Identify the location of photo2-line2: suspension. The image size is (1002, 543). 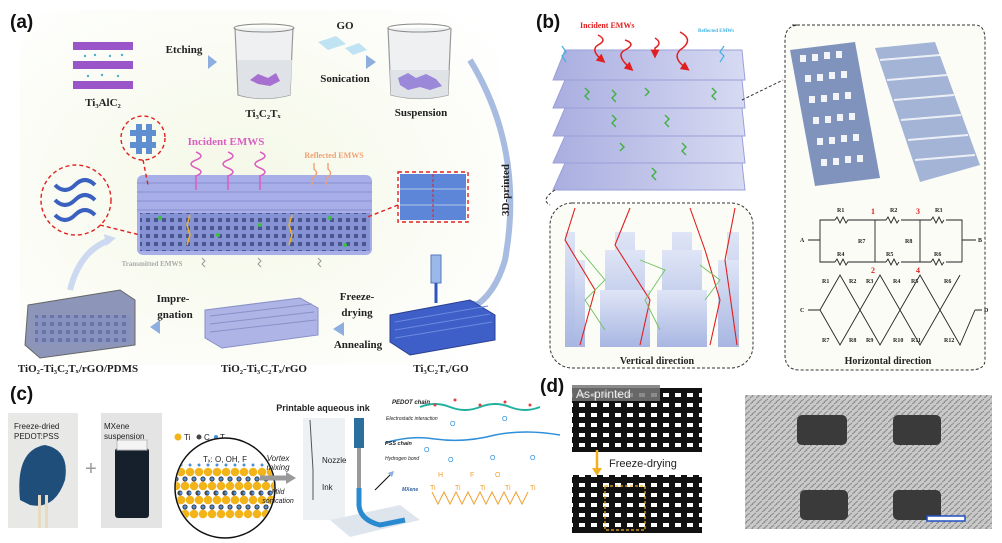
(124, 436).